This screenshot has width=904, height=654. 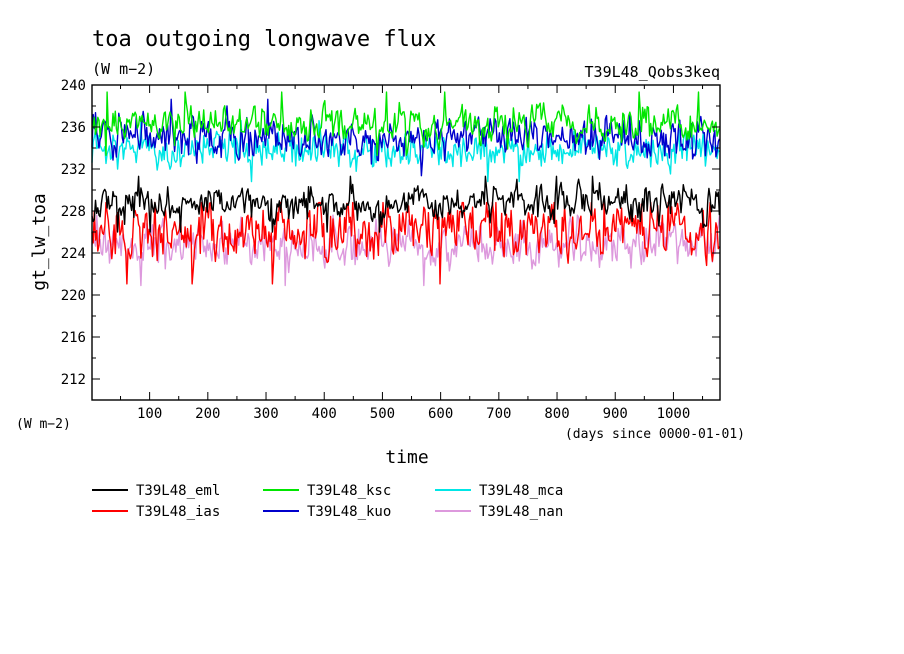 What do you see at coordinates (521, 491) in the screenshot?
I see `legend-entry: T39L48_mca` at bounding box center [521, 491].